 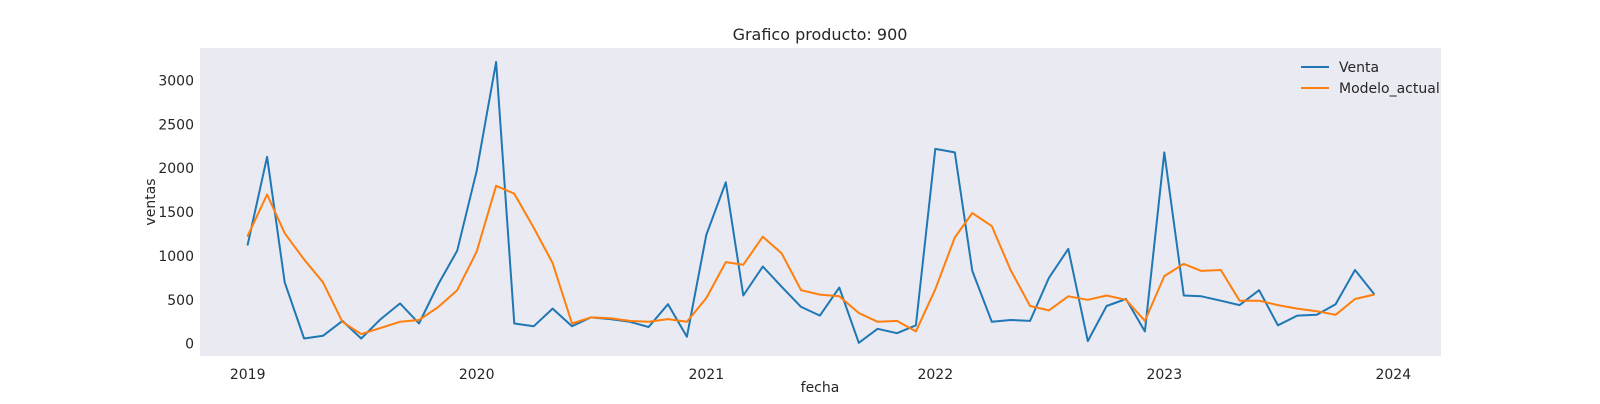 I want to click on x-tick-label: 2020, so click(x=477, y=375).